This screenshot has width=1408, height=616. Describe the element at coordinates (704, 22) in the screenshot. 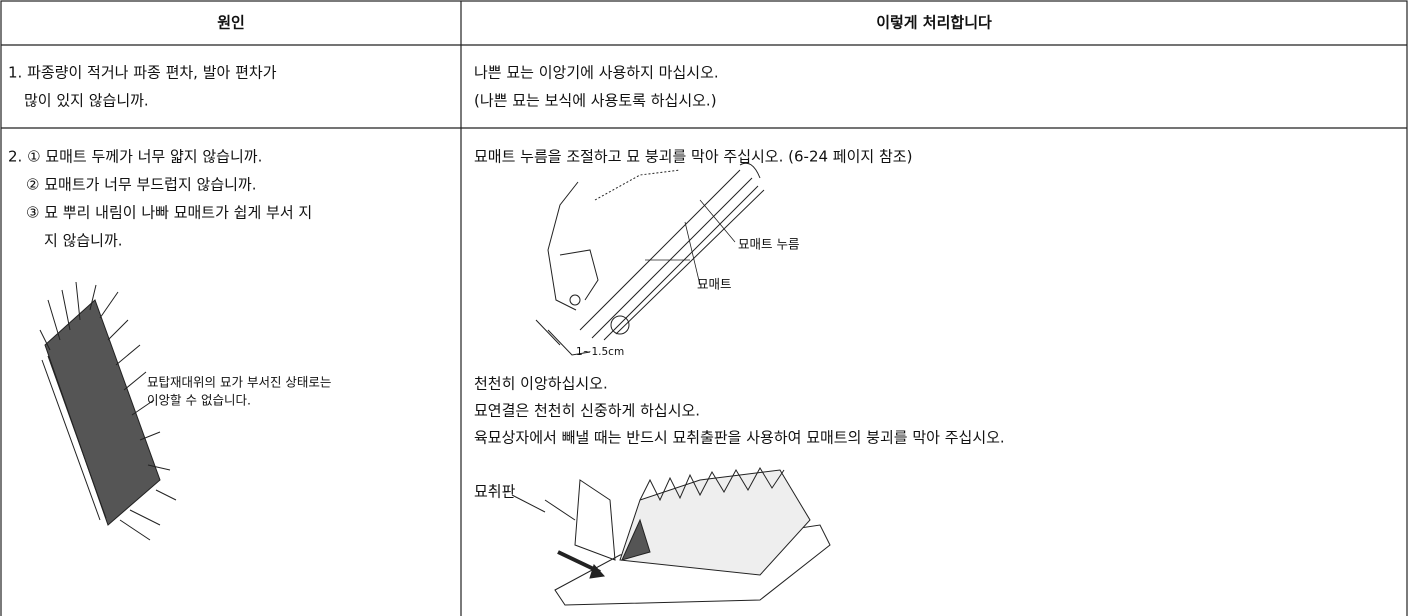

I see `header-row` at that location.